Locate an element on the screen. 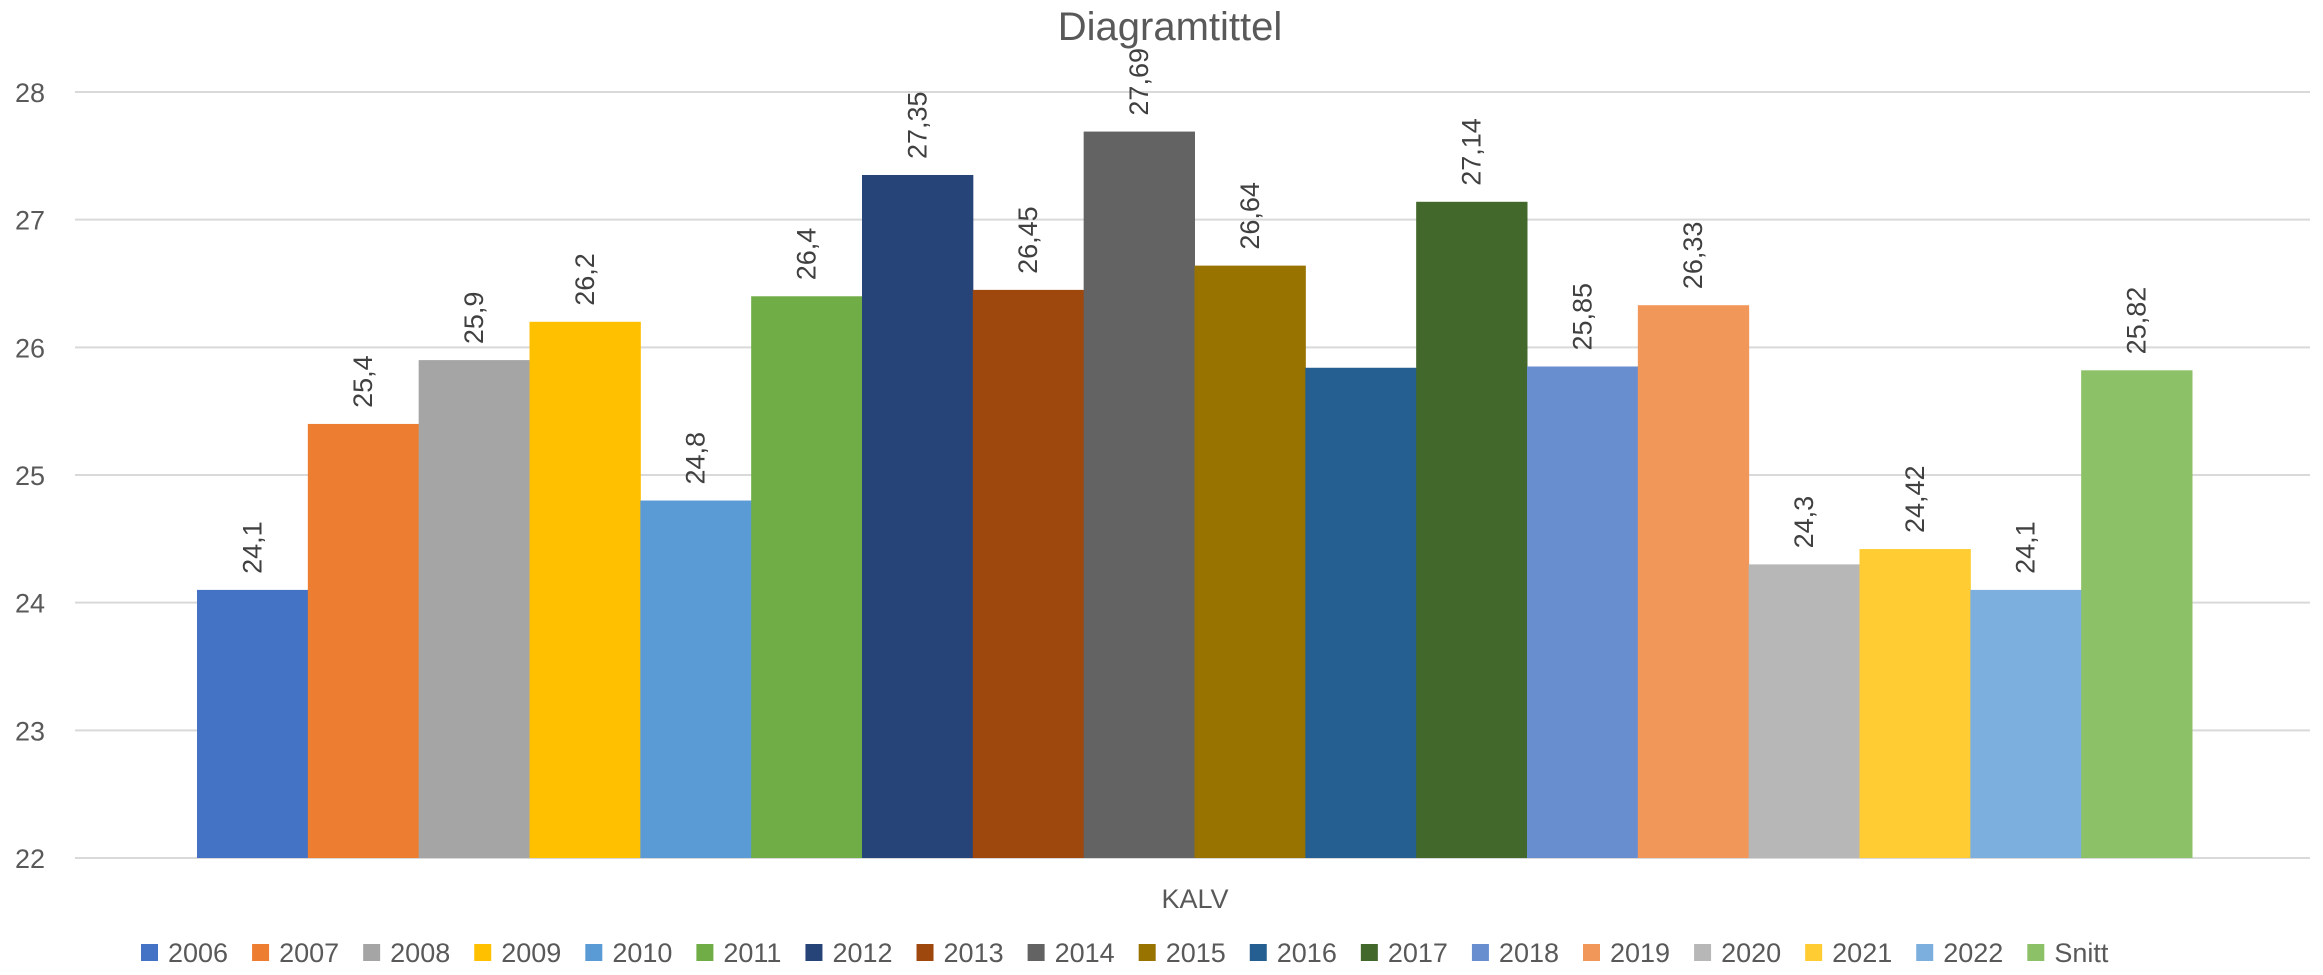 The image size is (2323, 975). legend-item-2022: 2022 is located at coordinates (1959, 953).